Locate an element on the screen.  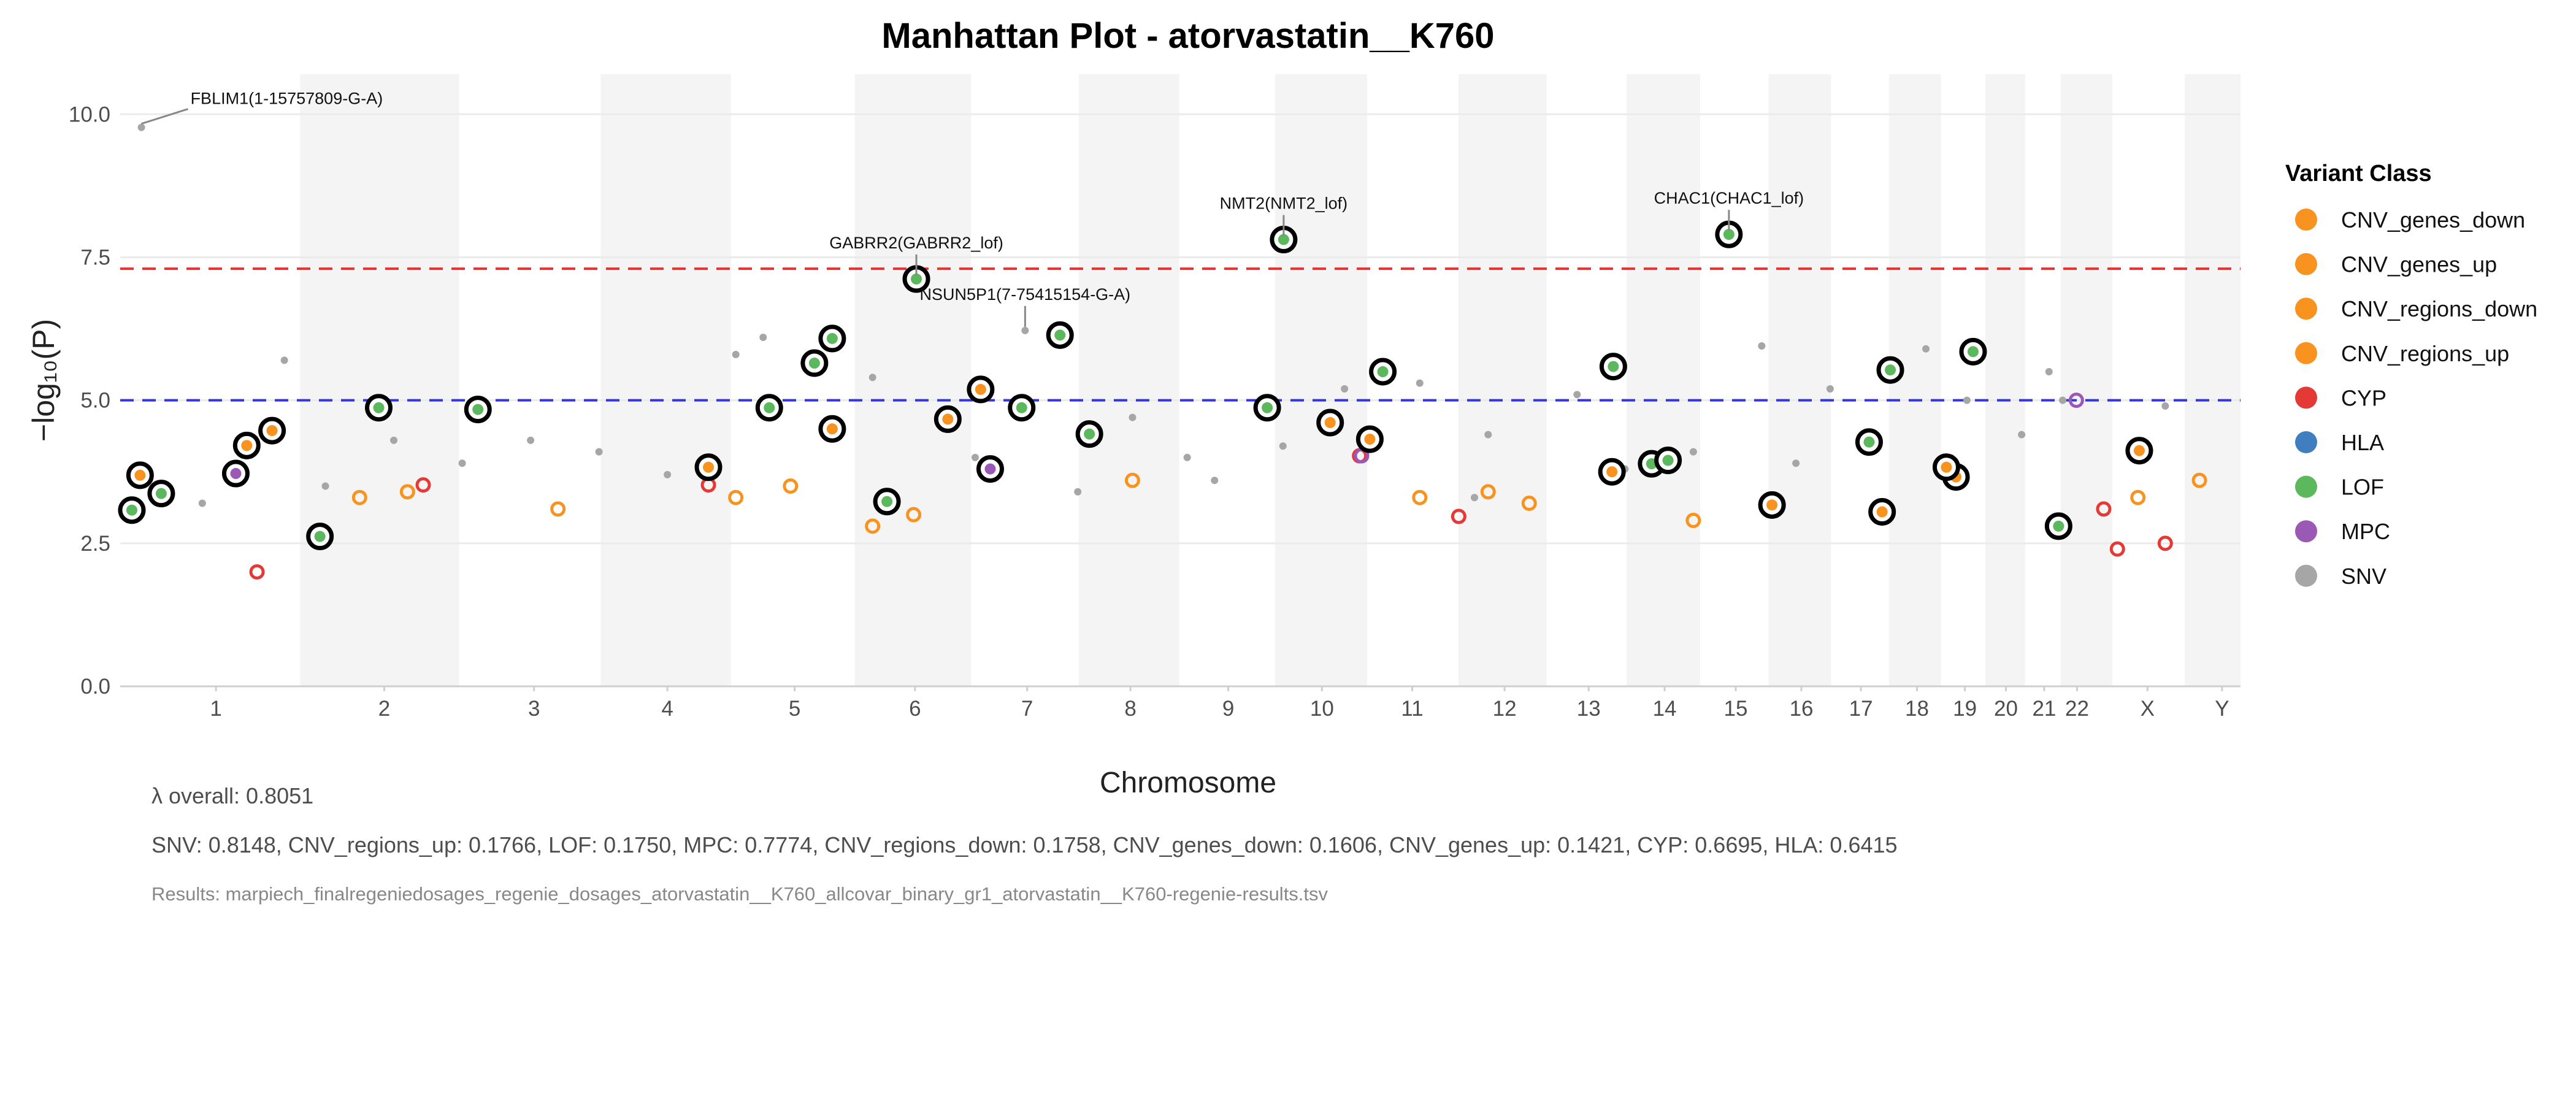
x-tick-label: 12 is located at coordinates (1505, 709).